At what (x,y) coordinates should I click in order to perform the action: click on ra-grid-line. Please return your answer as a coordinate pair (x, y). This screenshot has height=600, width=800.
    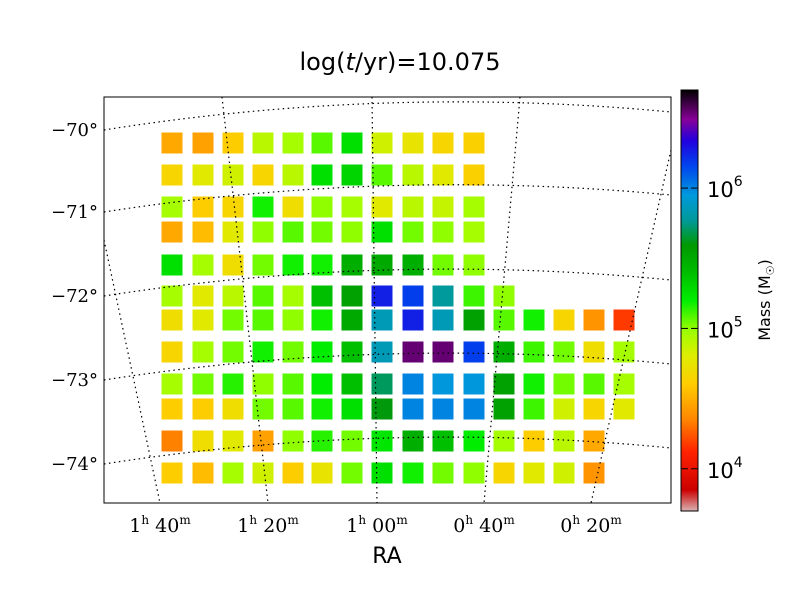
    Looking at the image, I should click on (631, 326).